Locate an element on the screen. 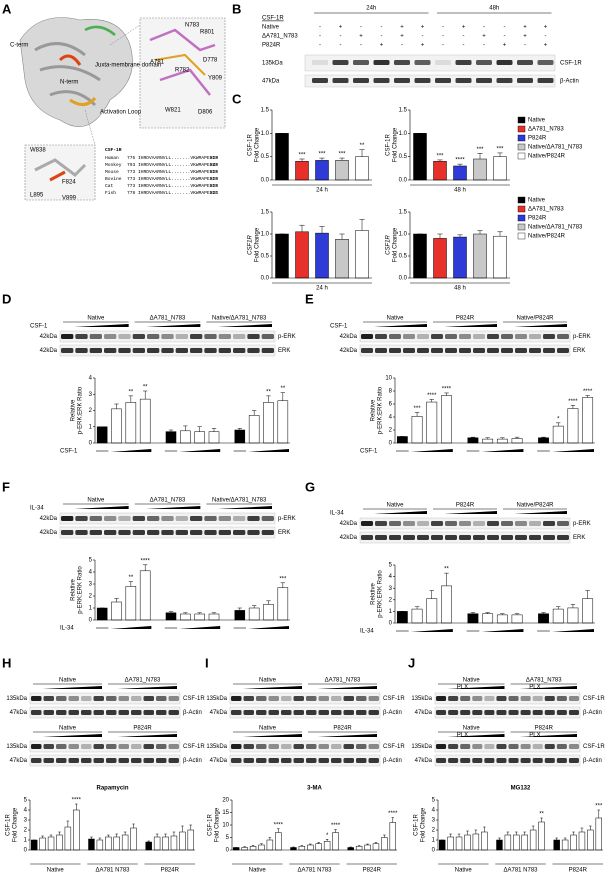 The image size is (611, 886). row-label: ΔA781_N783 is located at coordinates (280, 37).